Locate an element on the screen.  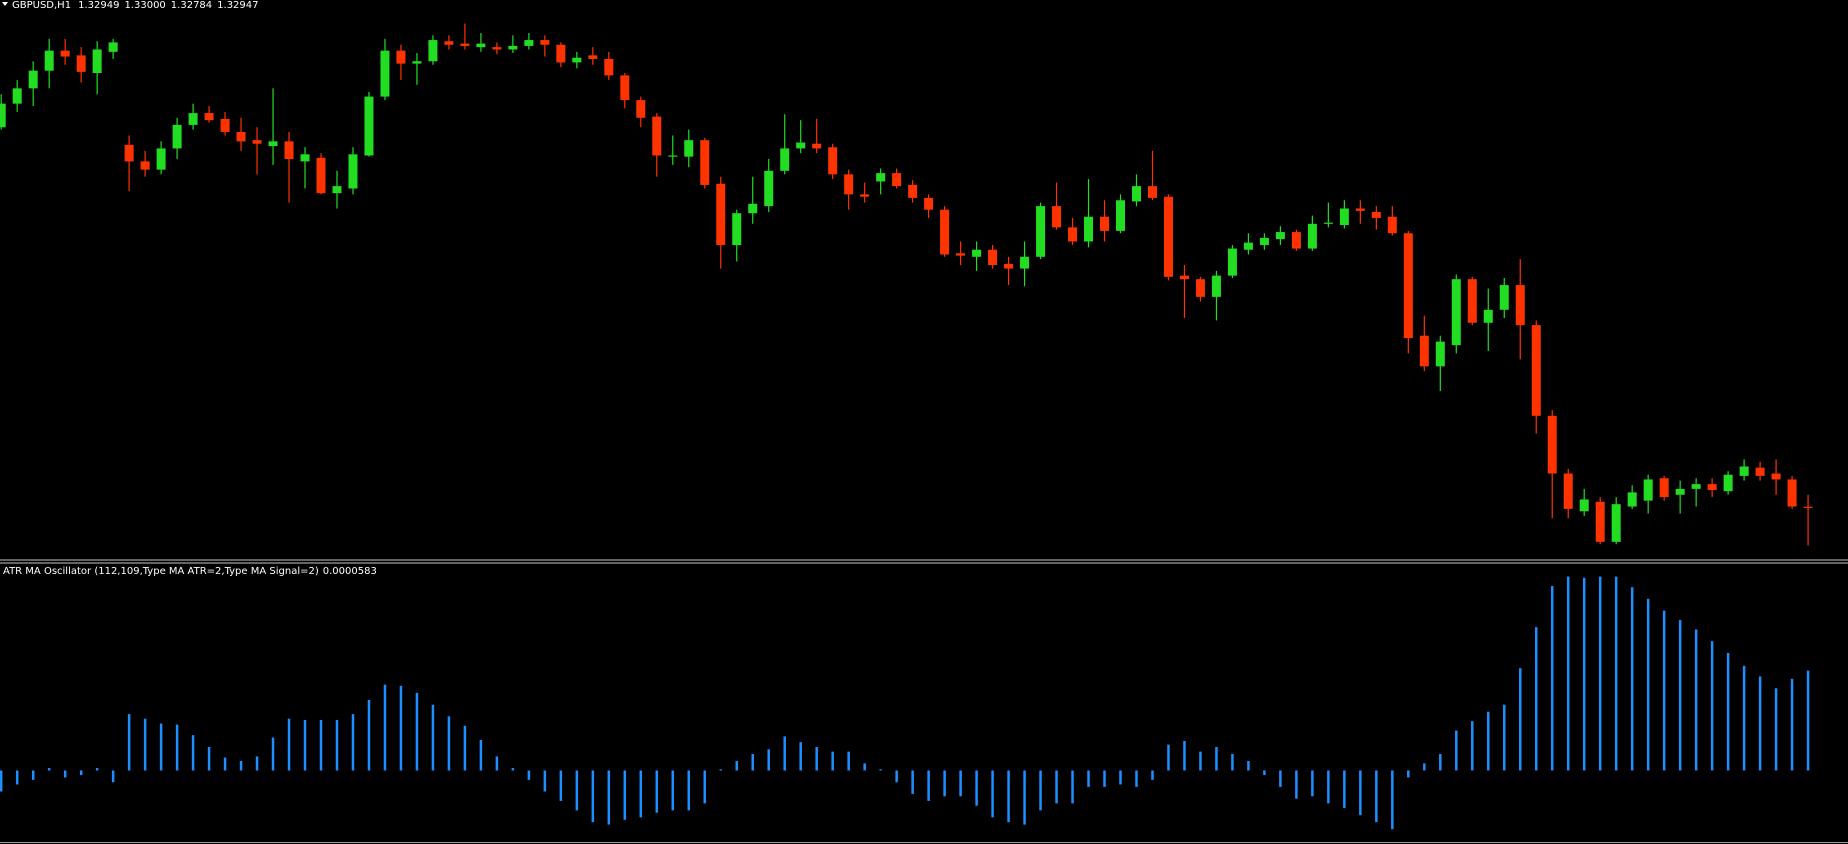
indicator-value: 0.0000583 is located at coordinates (350, 571).